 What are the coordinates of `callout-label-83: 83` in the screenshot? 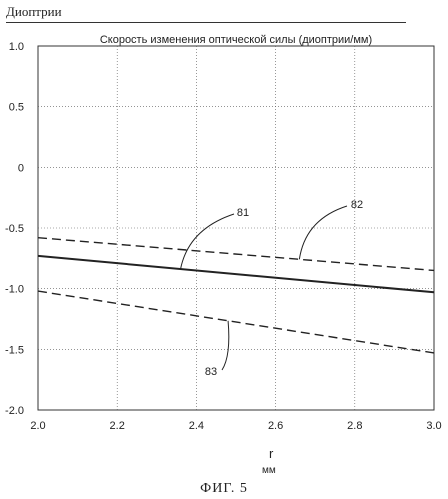 It's located at (211, 372).